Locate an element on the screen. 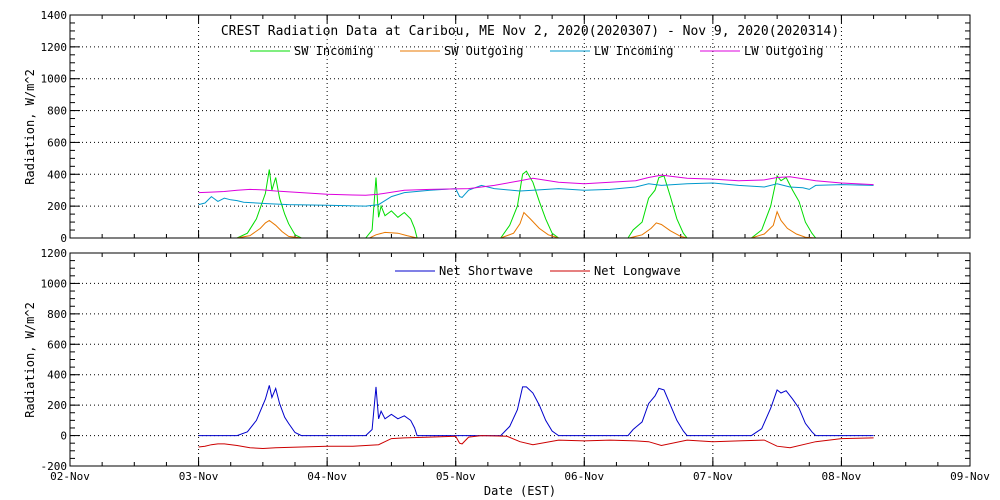 The image size is (1000, 500). top-y-axis-label: Radiation, W/m^2 is located at coordinates (30, 127).